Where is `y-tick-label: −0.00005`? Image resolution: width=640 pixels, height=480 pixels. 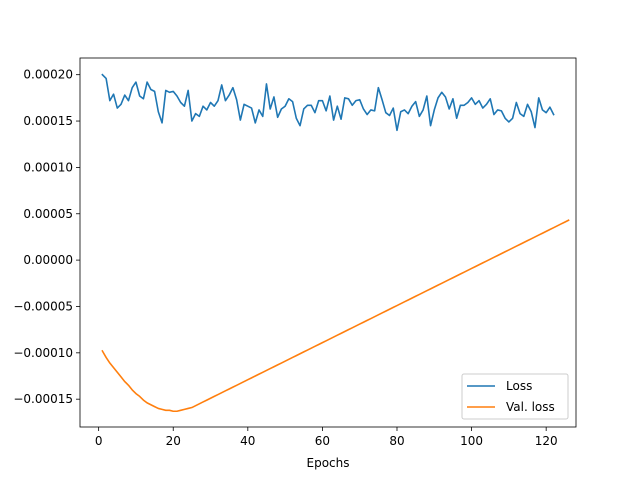
y-tick-label: −0.00005 is located at coordinates (43, 306).